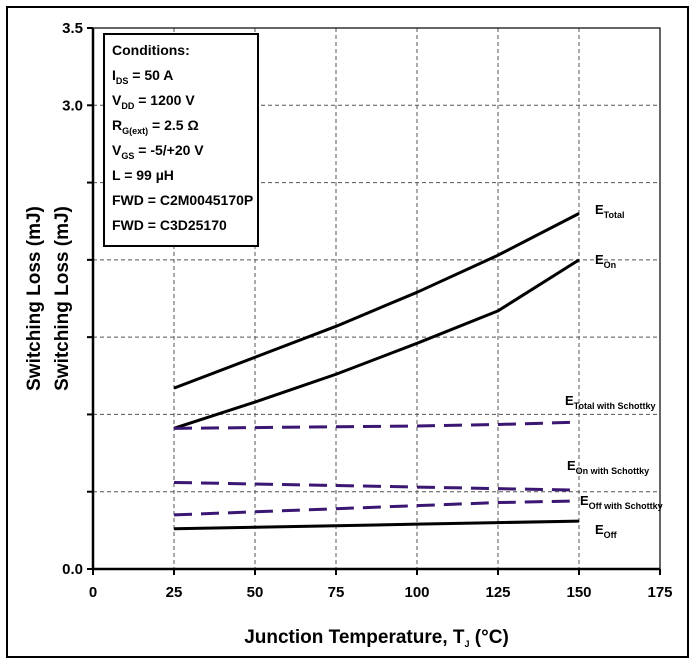 This screenshot has height=668, width=698. I want to click on condition-line: RG(ext) = 2.5 Ω, so click(155, 126).